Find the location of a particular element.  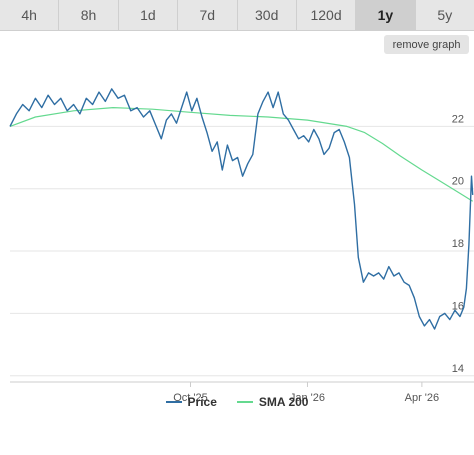

y-tick-label-14: 14 is located at coordinates (458, 369).